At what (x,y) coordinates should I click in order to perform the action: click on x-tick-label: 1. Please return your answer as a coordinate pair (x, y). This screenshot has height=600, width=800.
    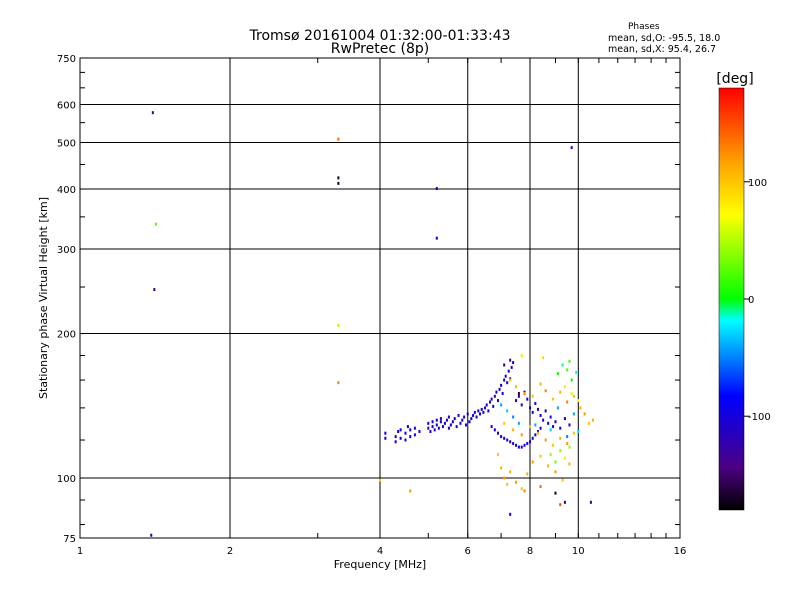
    Looking at the image, I should click on (80, 551).